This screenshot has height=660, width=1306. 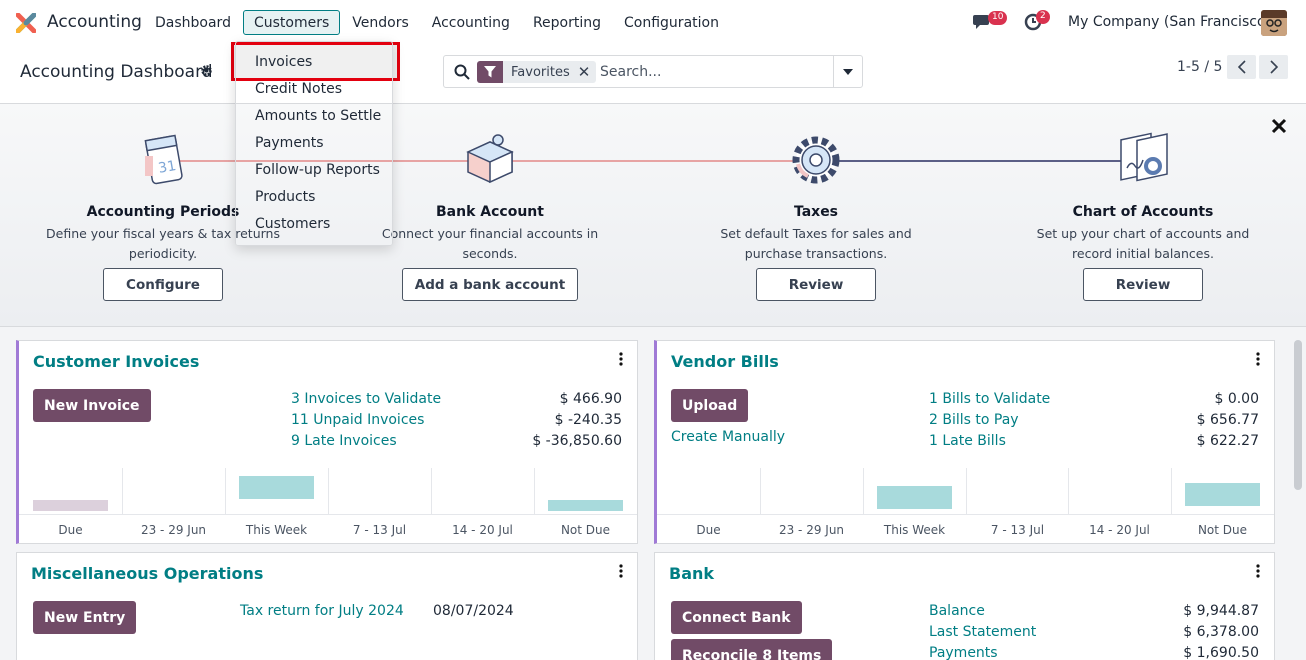 What do you see at coordinates (94, 22) in the screenshot?
I see `app-name: Accounting` at bounding box center [94, 22].